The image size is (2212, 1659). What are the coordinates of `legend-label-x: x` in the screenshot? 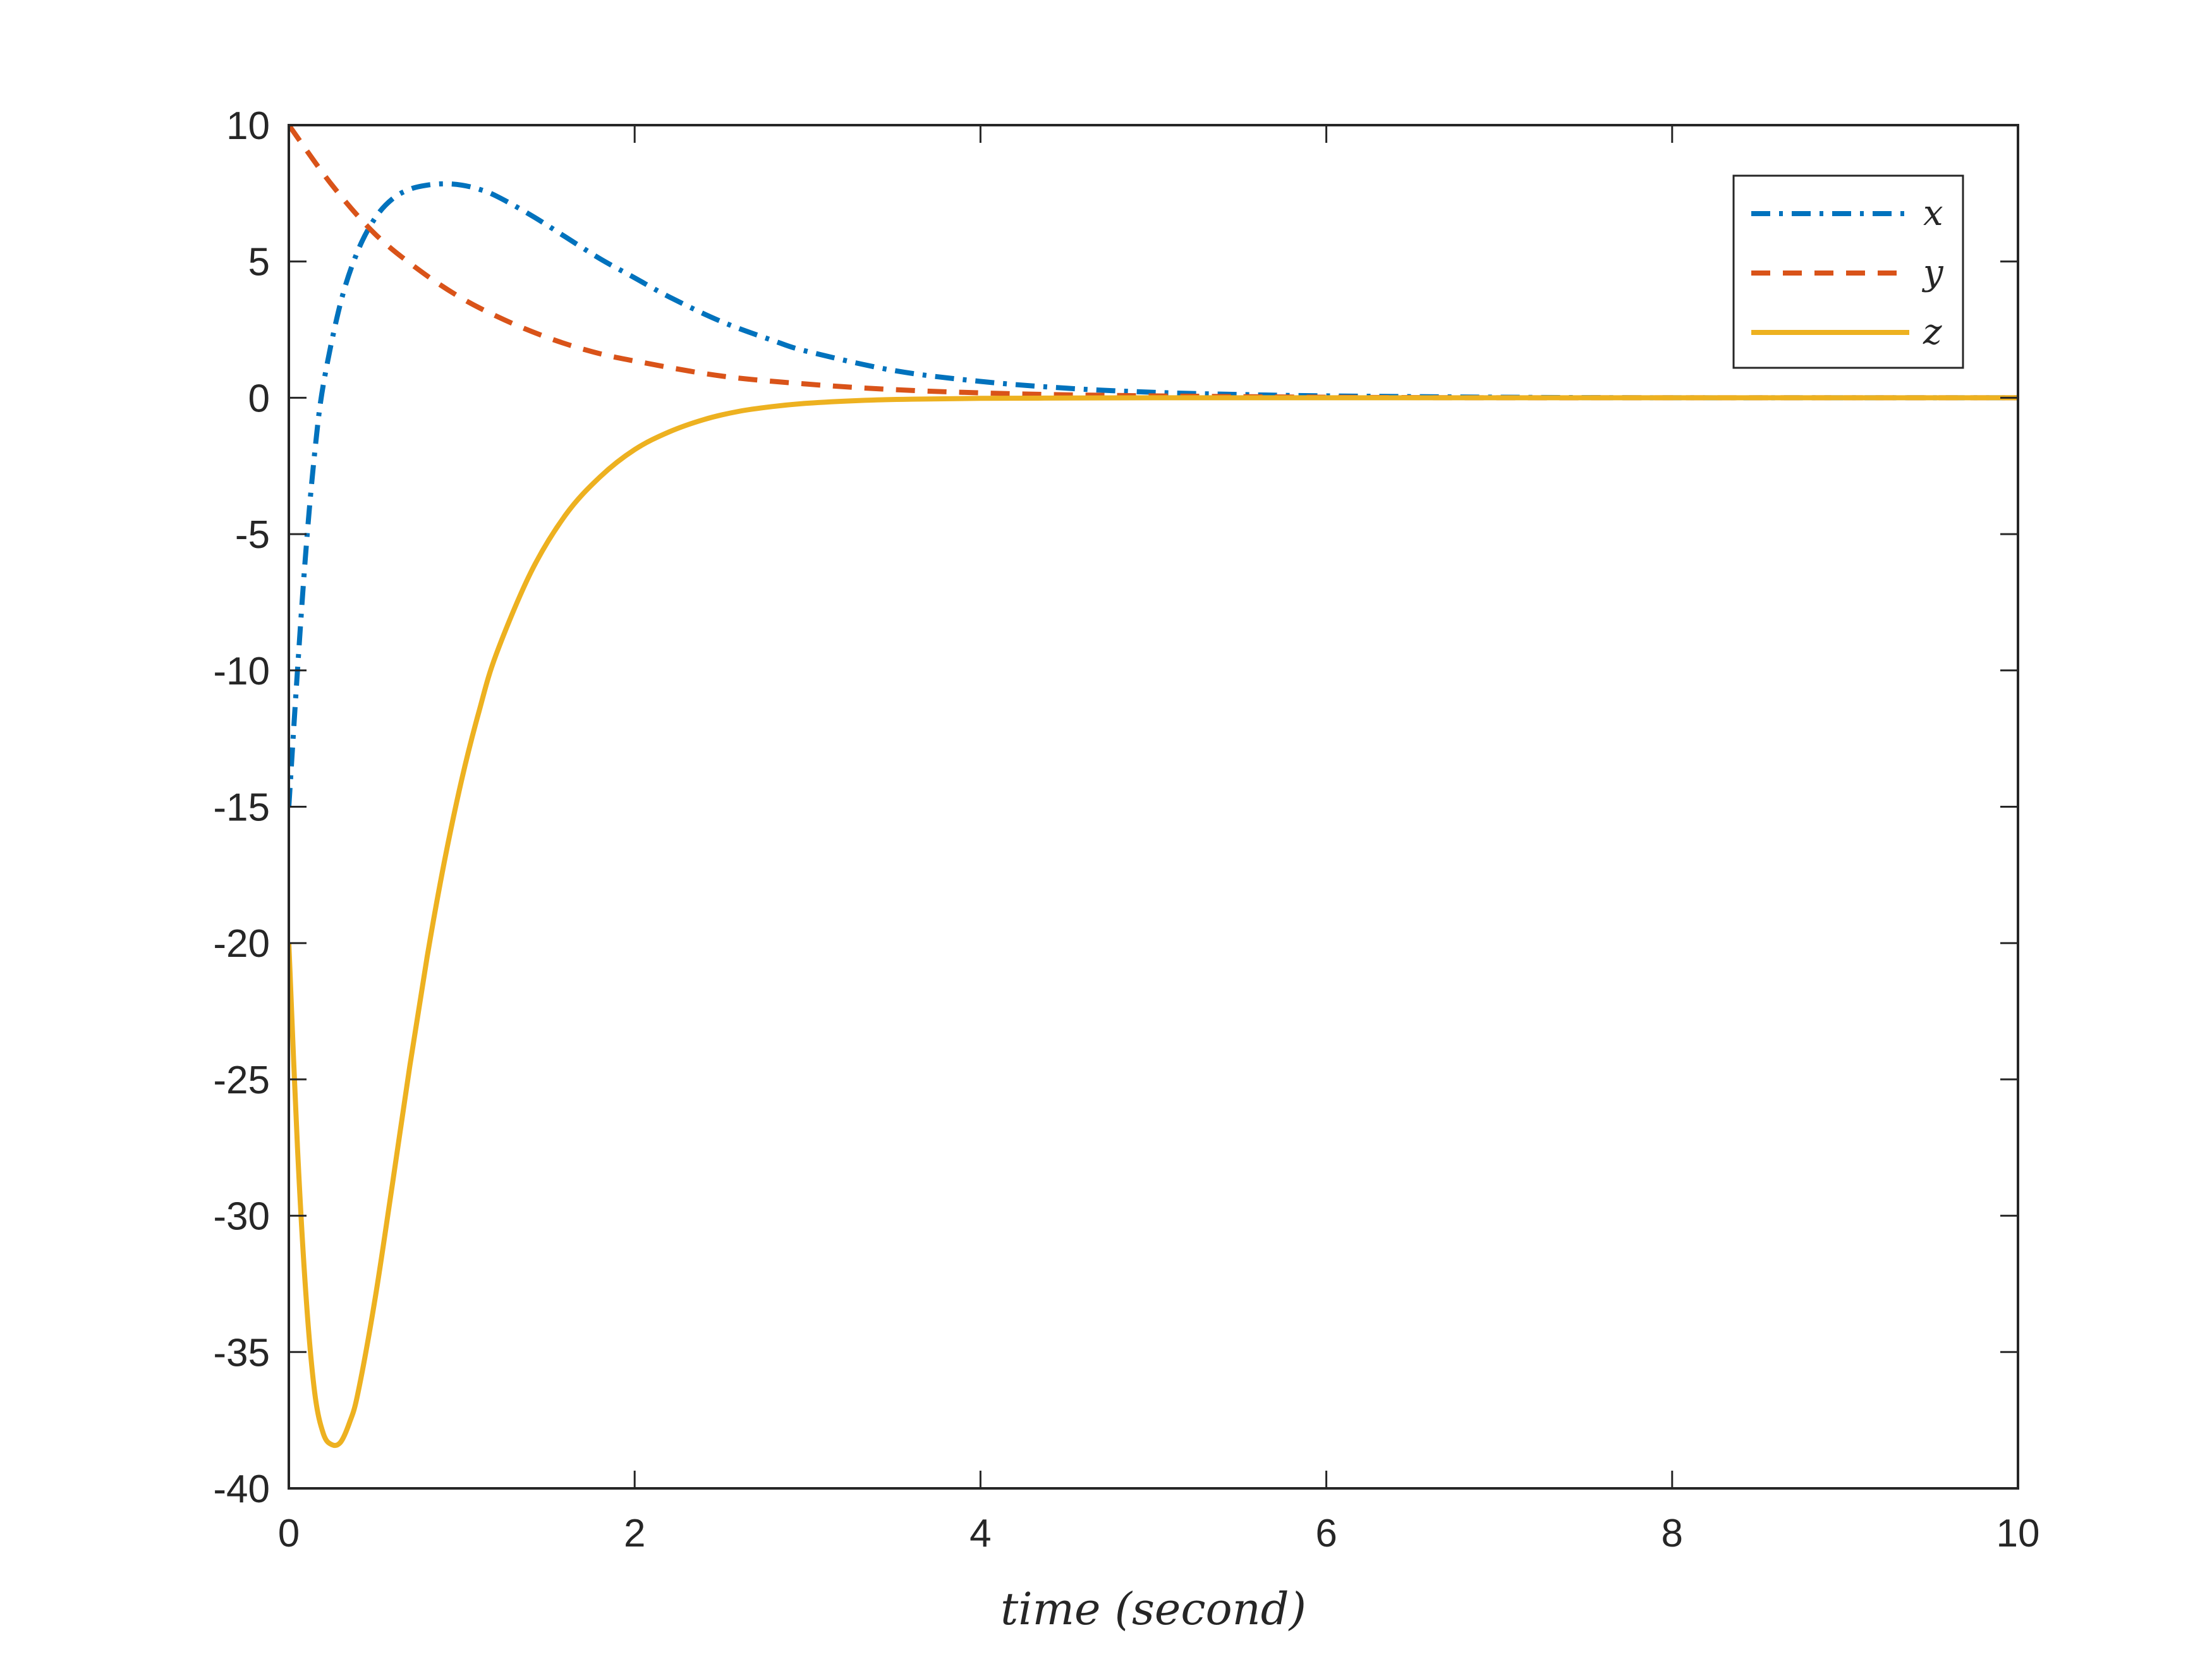 It's located at (1933, 213).